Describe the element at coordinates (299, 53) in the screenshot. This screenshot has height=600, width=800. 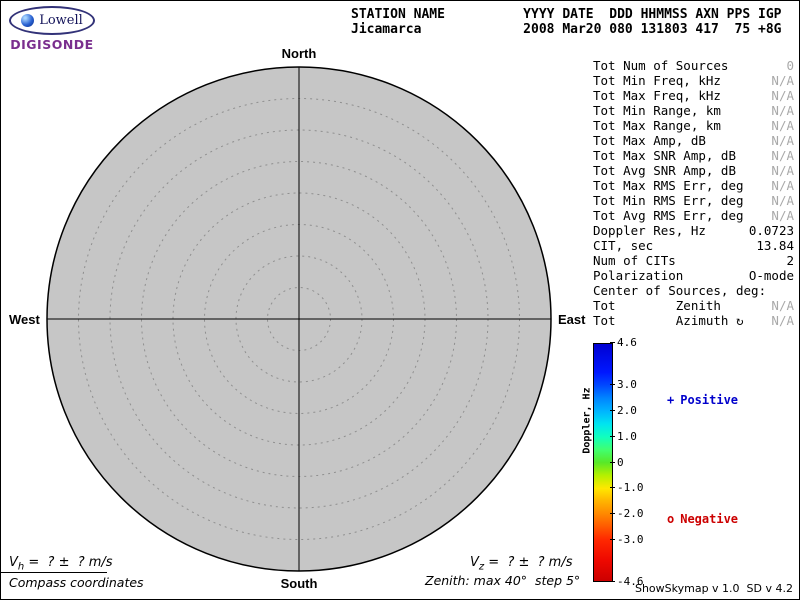
I see `compass-label-north: North` at that location.